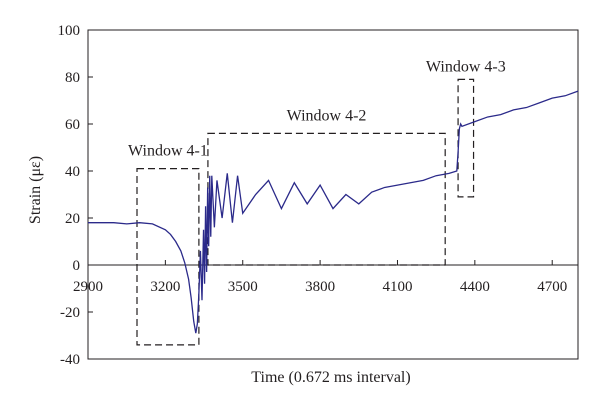 This screenshot has height=403, width=600. Describe the element at coordinates (72, 125) in the screenshot. I see `y-tick-label: 60` at that location.